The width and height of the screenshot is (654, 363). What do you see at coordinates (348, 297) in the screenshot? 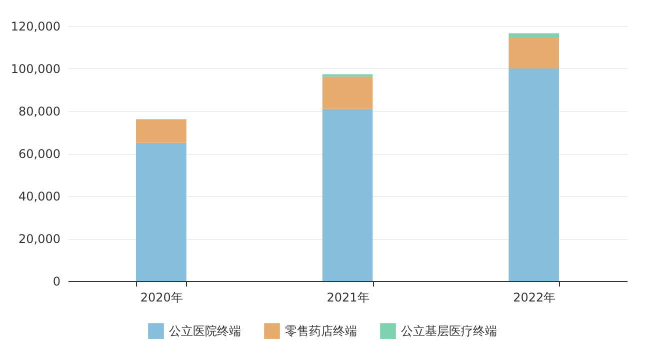
I see `x-tick-label: 2021年` at bounding box center [348, 297].